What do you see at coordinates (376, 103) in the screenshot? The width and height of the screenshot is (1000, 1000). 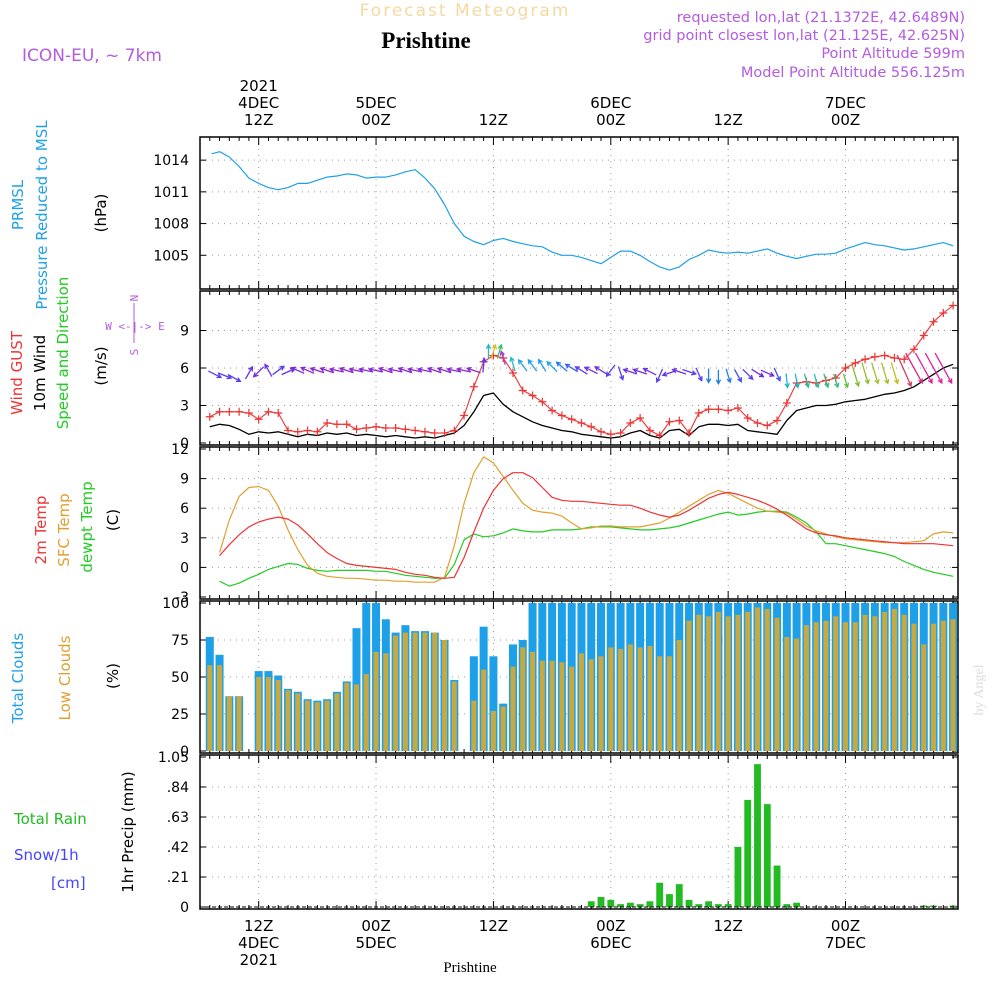 I see `time-label-top: 5DEC` at bounding box center [376, 103].